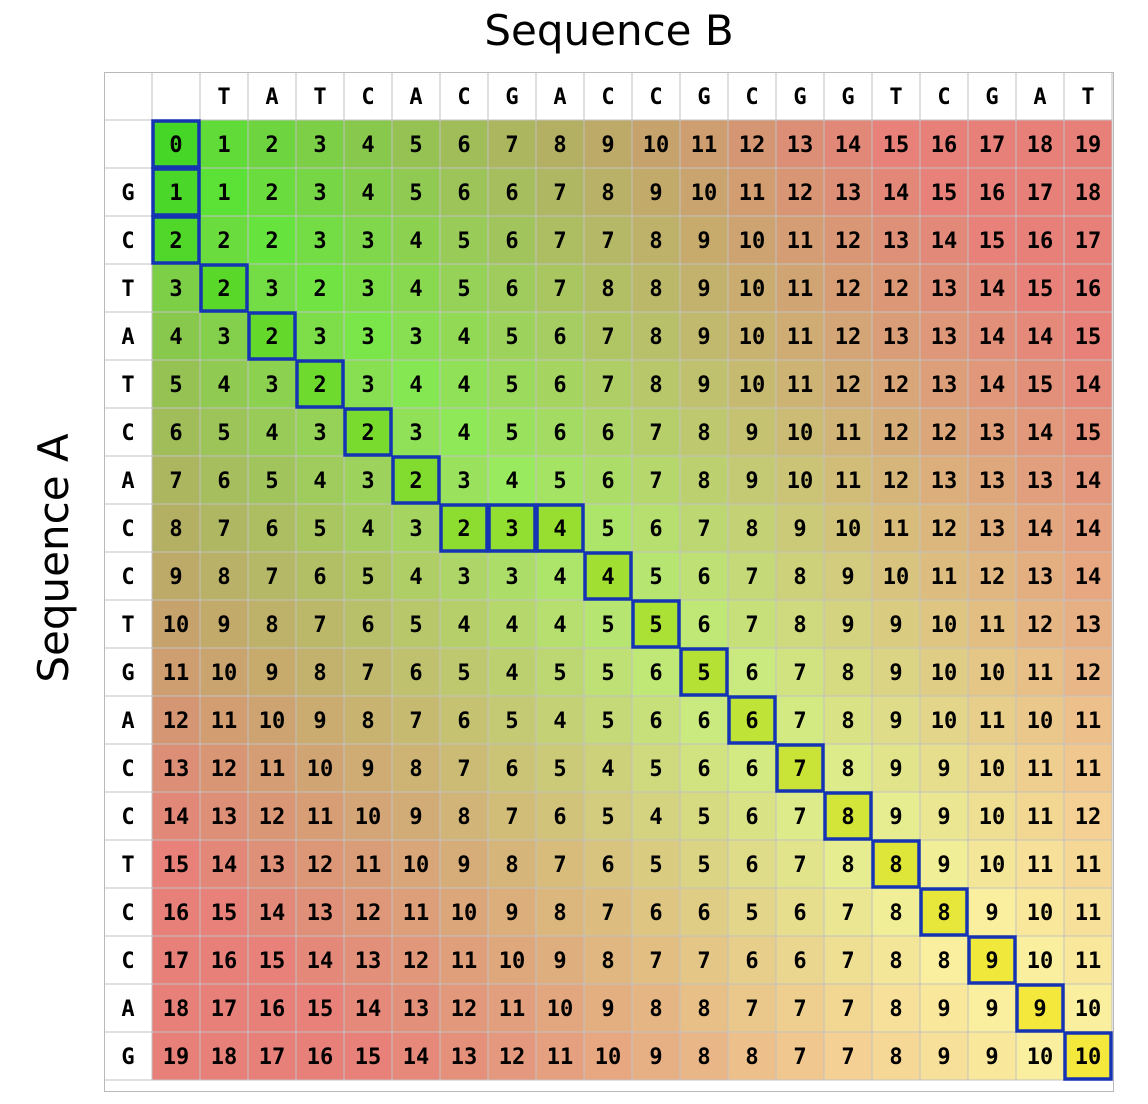  I want to click on matrix-value: 13, so click(800, 145).